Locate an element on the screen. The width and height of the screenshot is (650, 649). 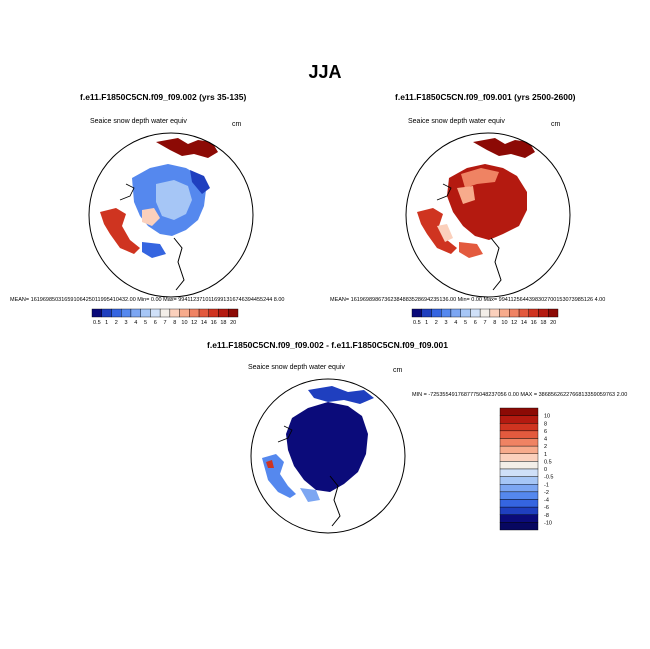
diff-colorbar-tick-label: 2 is located at coordinates (545, 447).